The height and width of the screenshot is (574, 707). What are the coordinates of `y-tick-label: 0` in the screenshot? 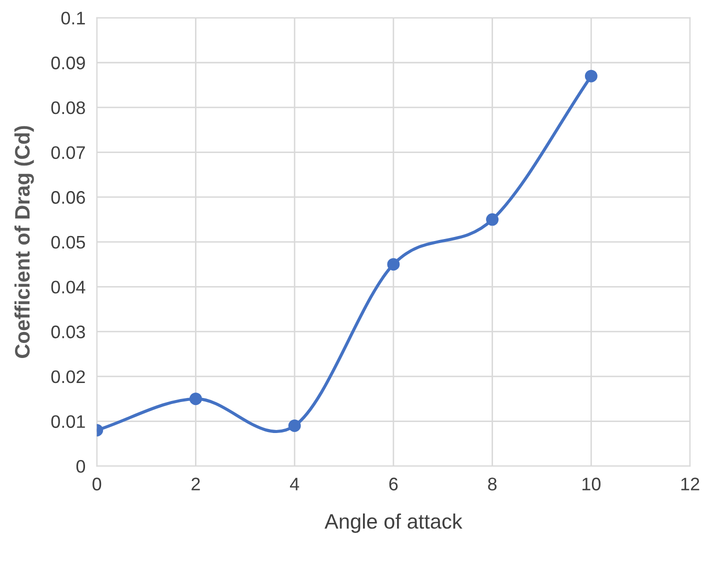 It's located at (81, 466).